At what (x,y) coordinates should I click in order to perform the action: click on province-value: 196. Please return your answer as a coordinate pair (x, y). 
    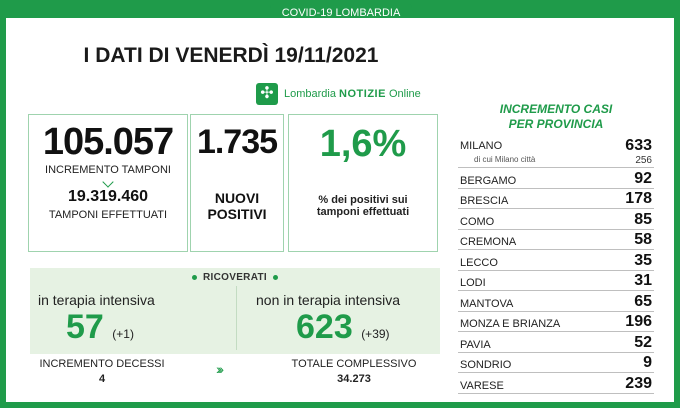
    Looking at the image, I should click on (638, 321).